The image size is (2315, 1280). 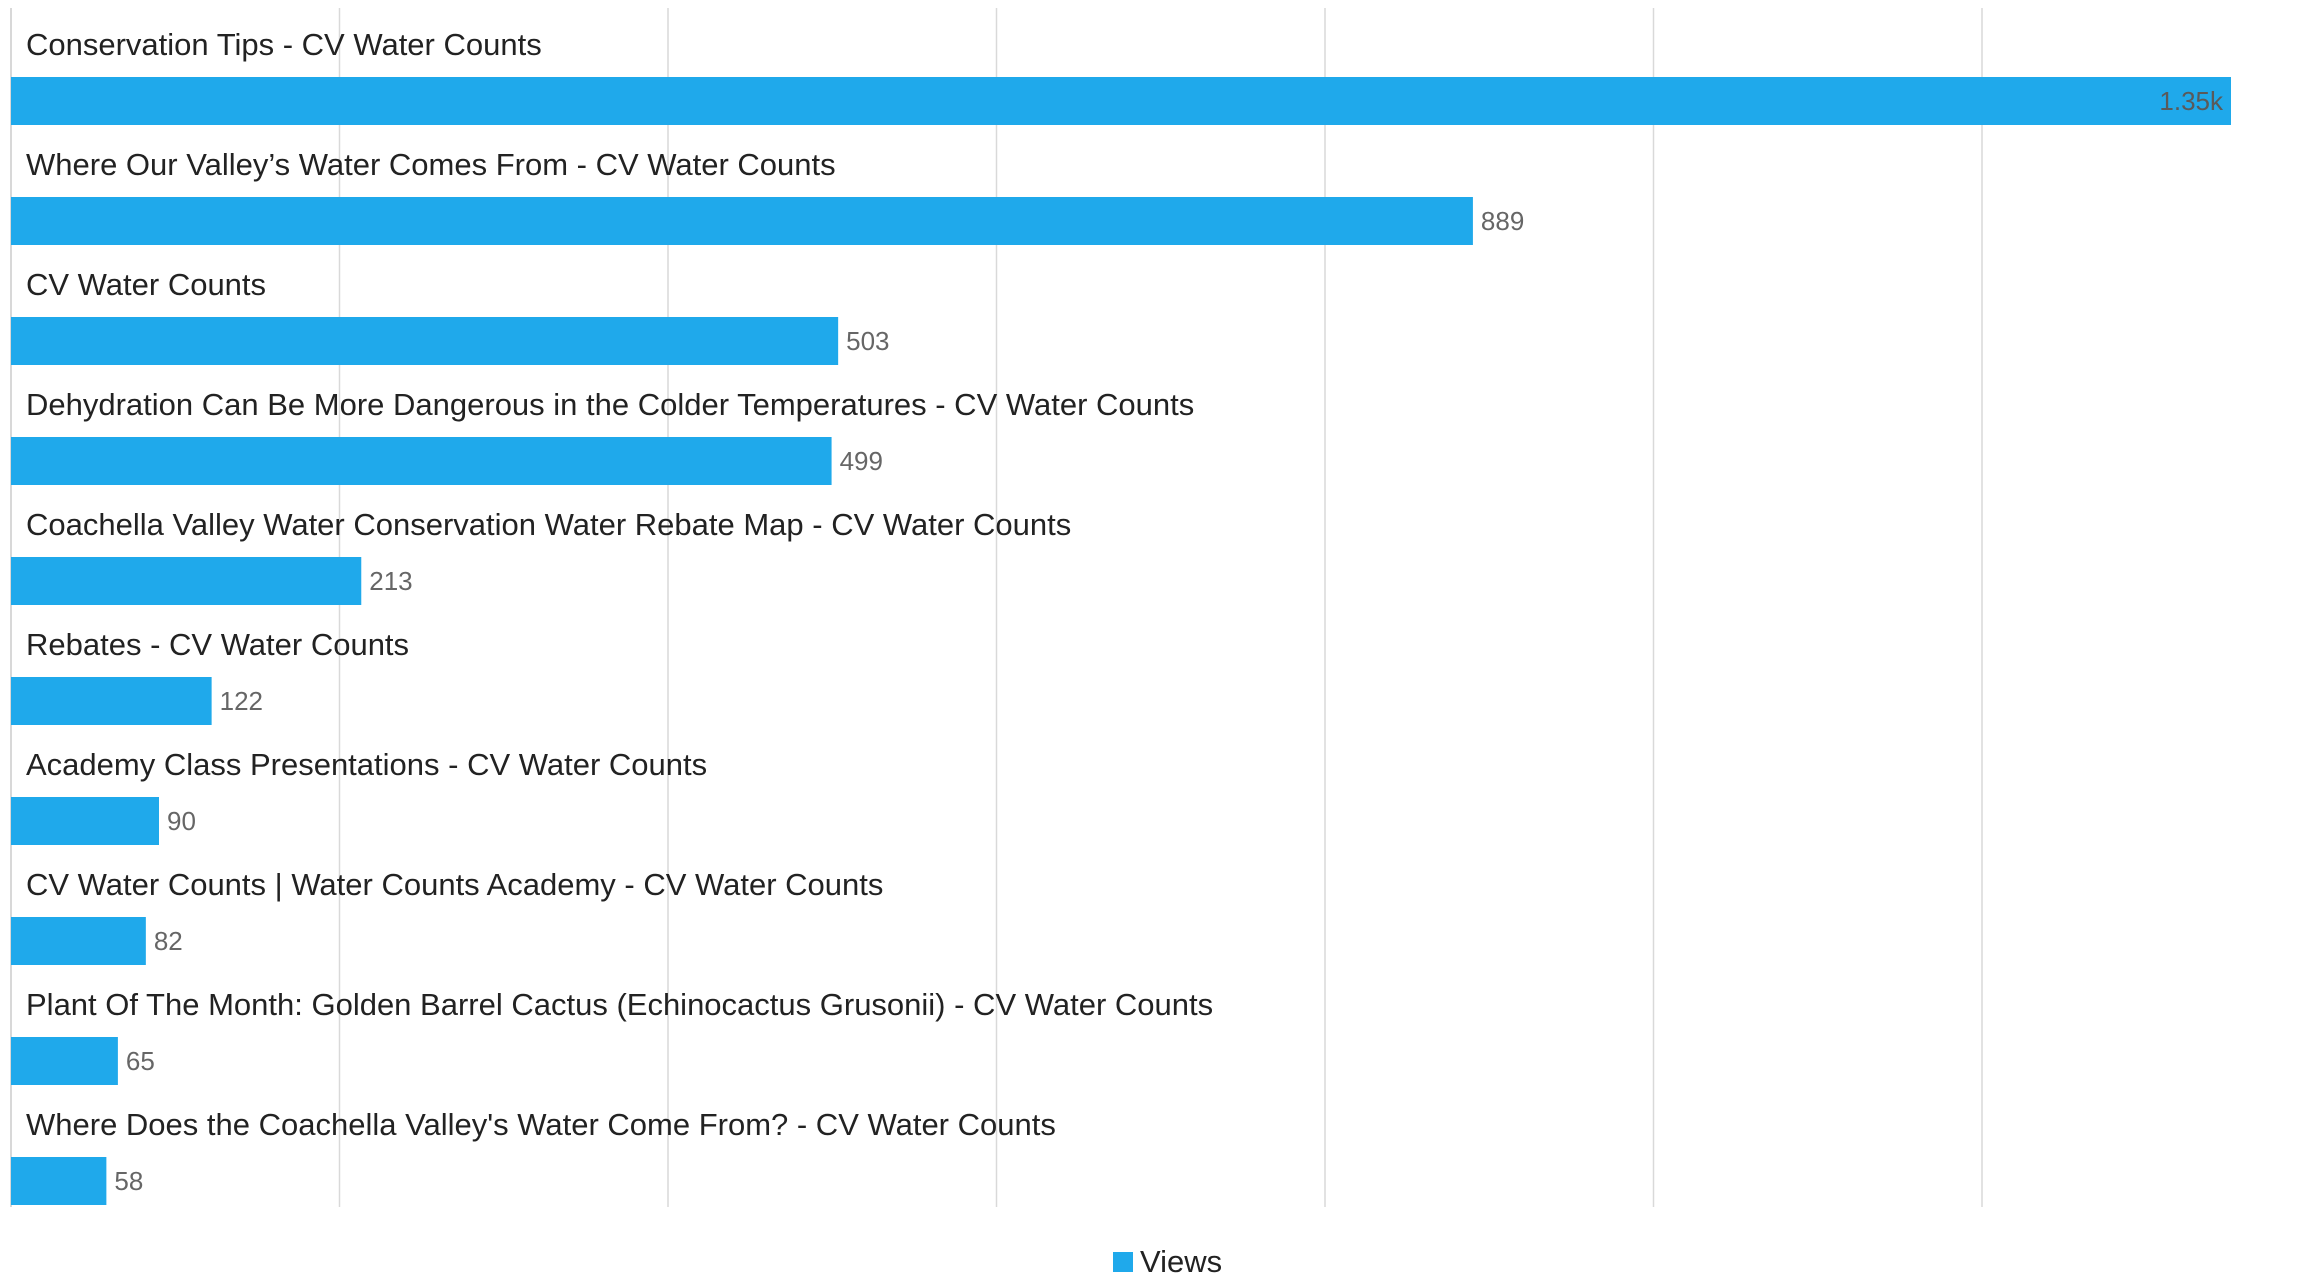 I want to click on data-label: 58, so click(x=128, y=1181).